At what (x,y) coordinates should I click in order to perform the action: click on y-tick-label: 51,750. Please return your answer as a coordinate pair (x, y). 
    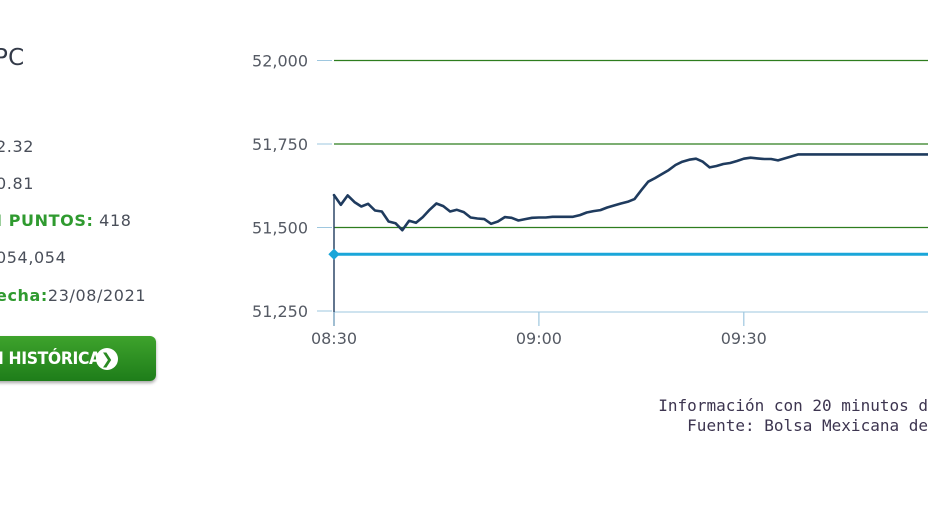
    Looking at the image, I should click on (280, 144).